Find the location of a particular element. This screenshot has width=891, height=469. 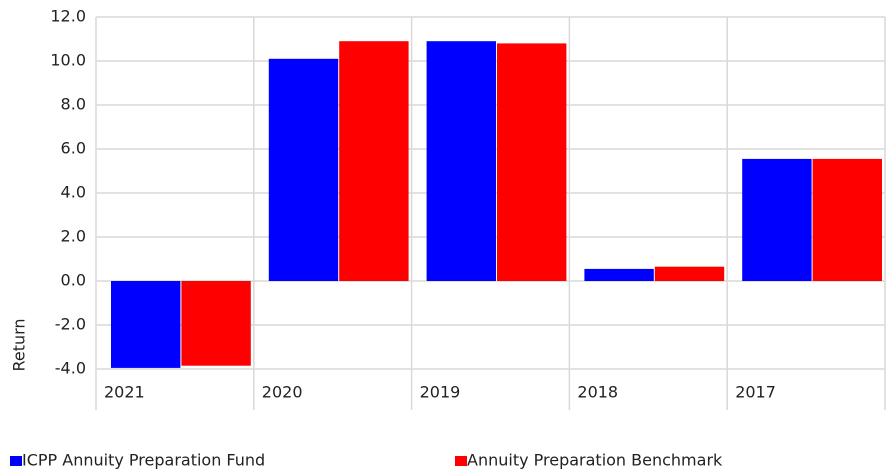

legend-label: Annuity Preparation Benchmark is located at coordinates (595, 460).